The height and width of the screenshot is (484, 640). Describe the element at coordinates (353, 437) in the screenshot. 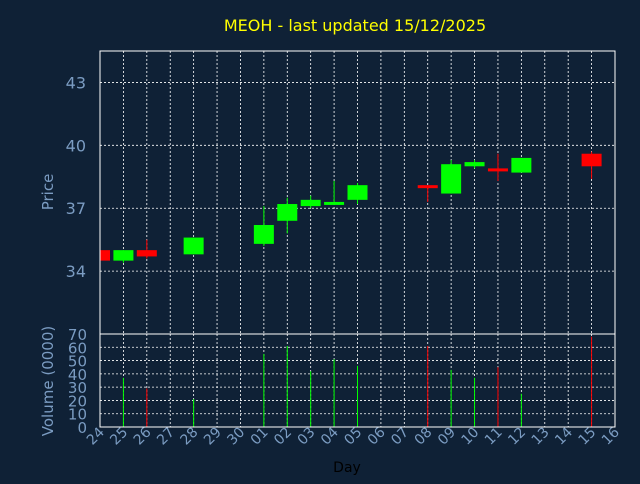

I see `x-tick-label: 05` at that location.